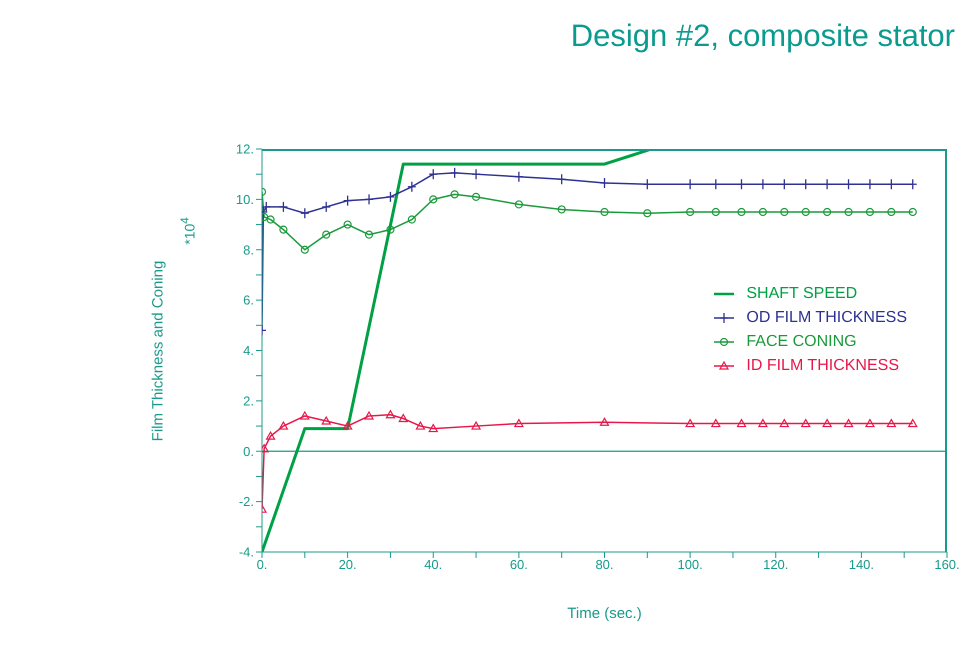 The height and width of the screenshot is (647, 973). I want to click on y-tick-label: 2., so click(248, 400).